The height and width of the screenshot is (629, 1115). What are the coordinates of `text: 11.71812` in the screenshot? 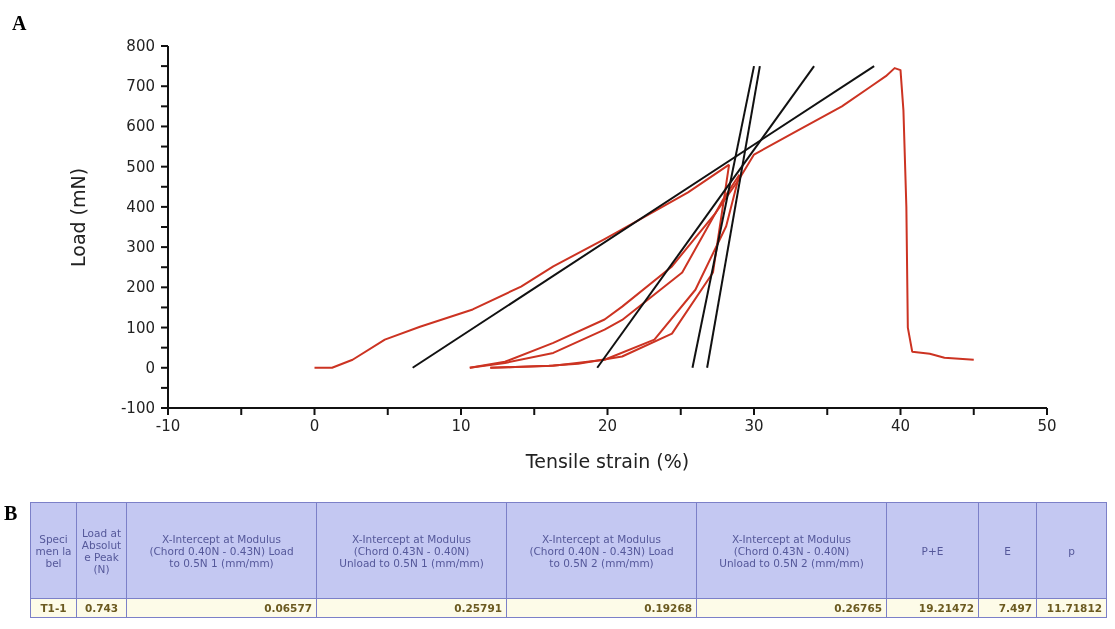 It's located at (1071, 608).